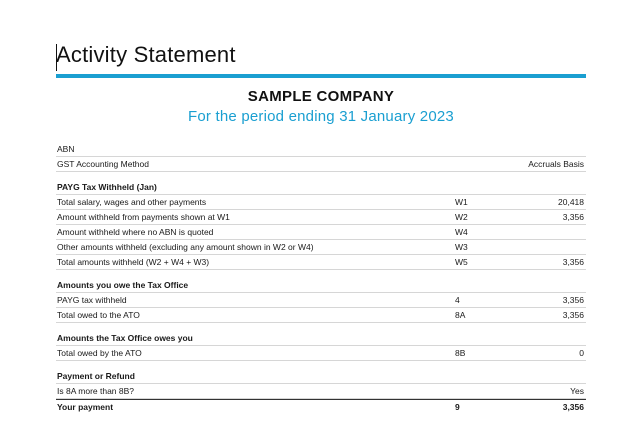 The image size is (643, 431). Describe the element at coordinates (321, 376) in the screenshot. I see `section-heading-payment-refund: Payment or Refund` at that location.